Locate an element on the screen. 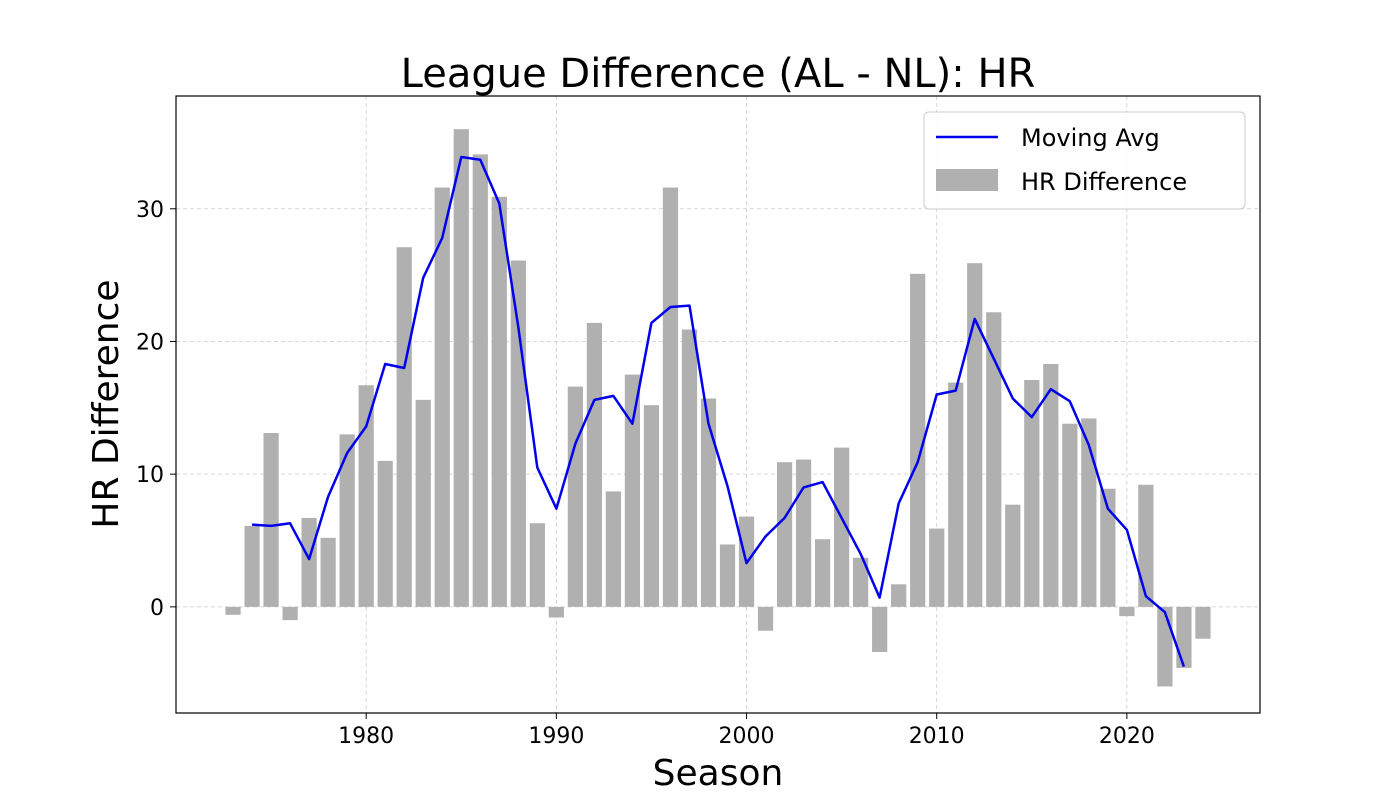  legend-box is located at coordinates (1084, 160).